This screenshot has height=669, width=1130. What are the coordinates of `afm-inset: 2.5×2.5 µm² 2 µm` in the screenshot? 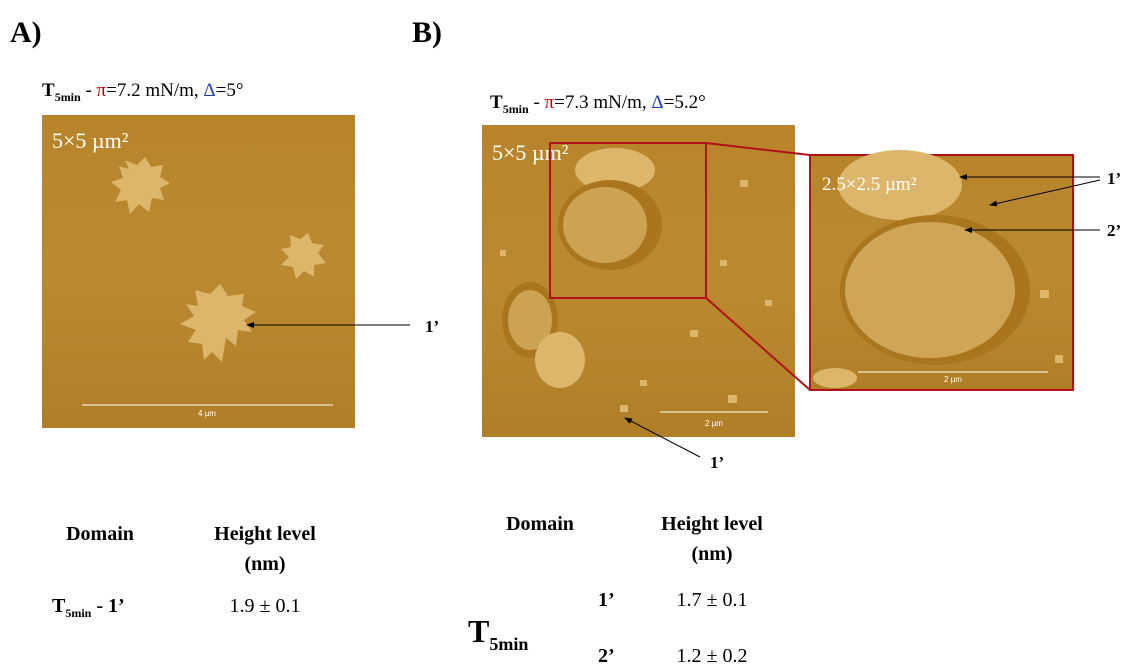 It's located at (941, 270).